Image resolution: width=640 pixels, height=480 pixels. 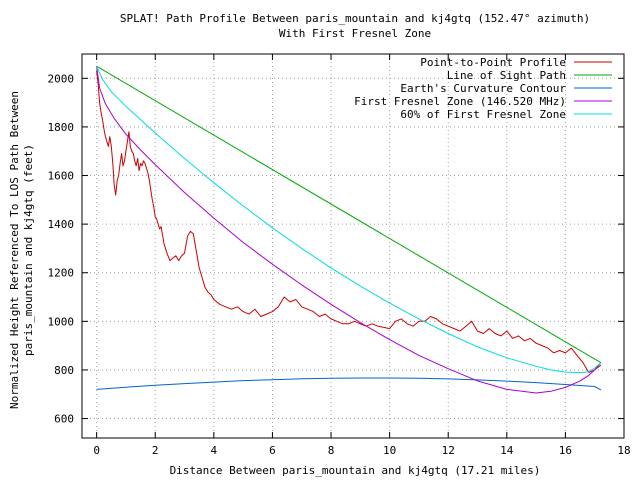 What do you see at coordinates (155, 450) in the screenshot?
I see `x-tick-label: 2` at bounding box center [155, 450].